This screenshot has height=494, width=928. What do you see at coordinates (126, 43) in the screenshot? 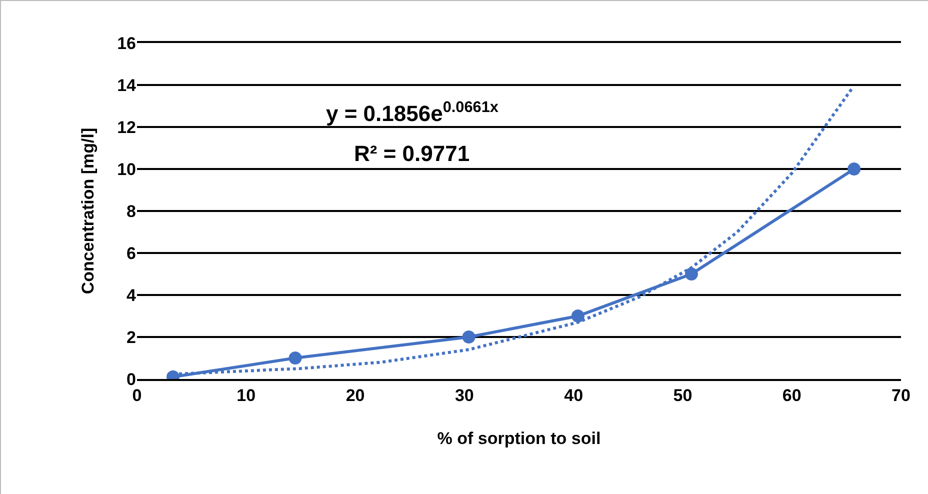
I see `y-tick-label: 16` at bounding box center [126, 43].